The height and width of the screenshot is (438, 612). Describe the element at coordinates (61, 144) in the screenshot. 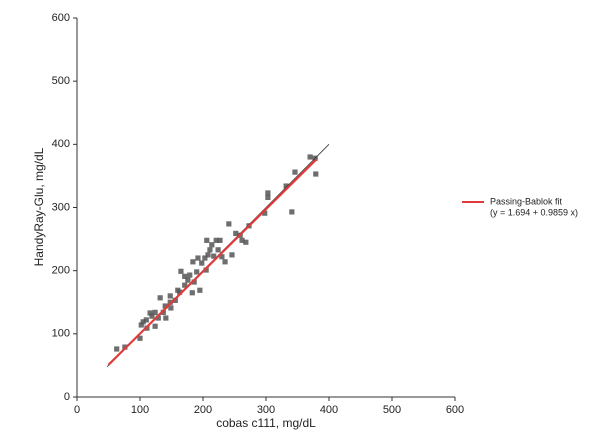

I see `y-tick-label: 400` at that location.